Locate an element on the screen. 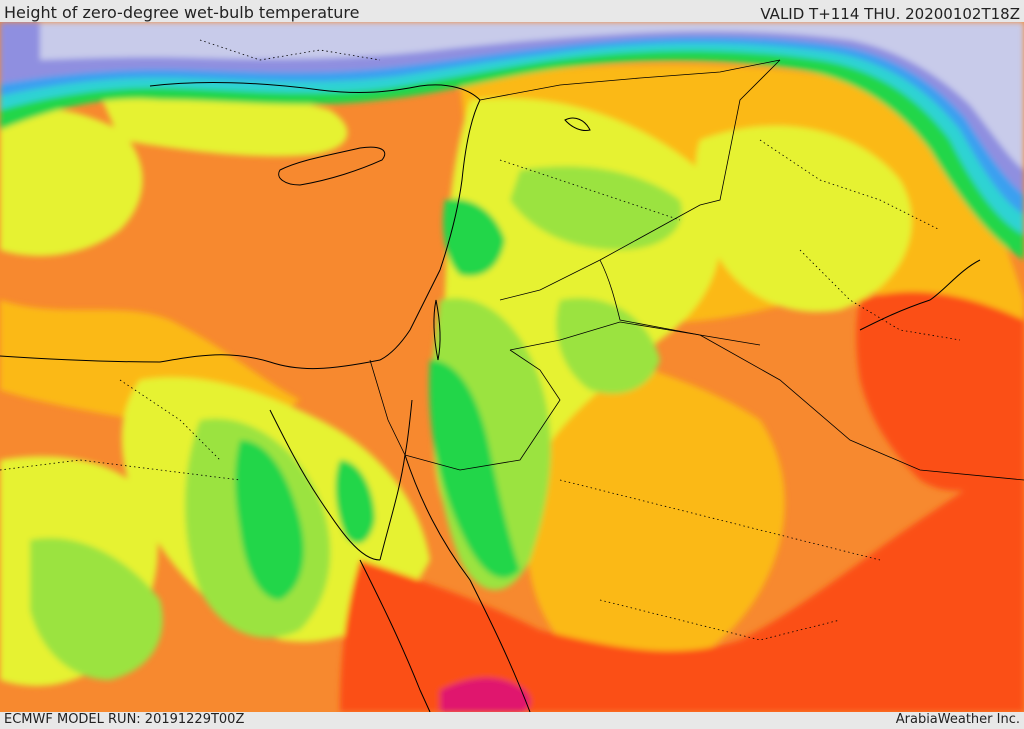 The width and height of the screenshot is (1024, 729). model-run-label: ECMWF MODEL RUN: 20191229T00Z is located at coordinates (124, 719).